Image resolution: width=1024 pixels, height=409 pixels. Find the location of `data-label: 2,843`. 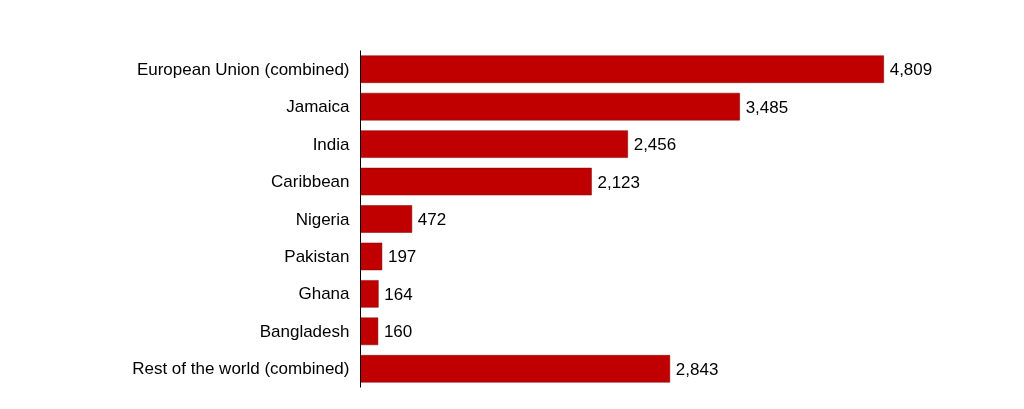

data-label: 2,843 is located at coordinates (697, 369).